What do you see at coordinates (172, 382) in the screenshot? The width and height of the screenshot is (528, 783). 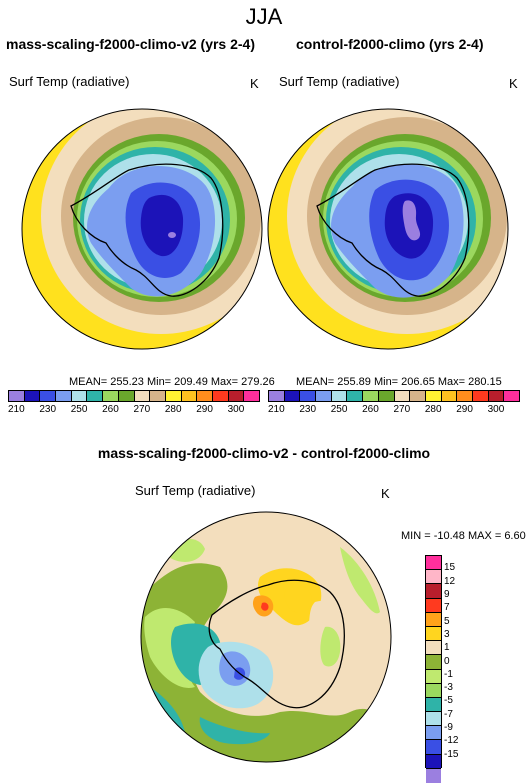 I see `left-stats: MEAN= 255.23 Min= 209.49 Max= 279.26` at bounding box center [172, 382].